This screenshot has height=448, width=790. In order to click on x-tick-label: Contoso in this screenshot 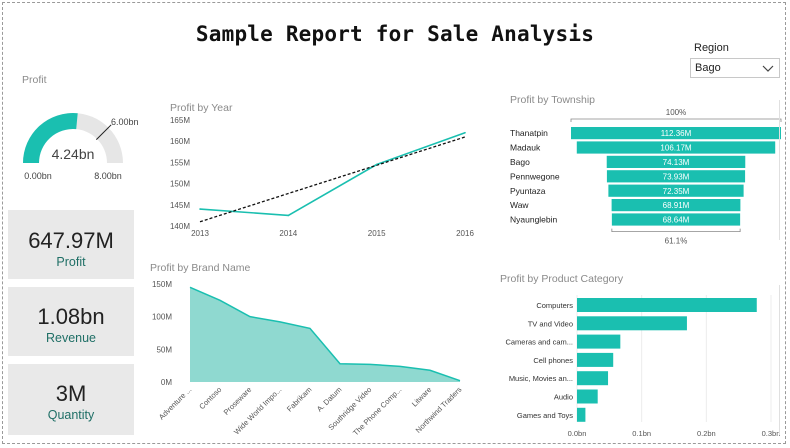, I will do `click(210, 398)`.